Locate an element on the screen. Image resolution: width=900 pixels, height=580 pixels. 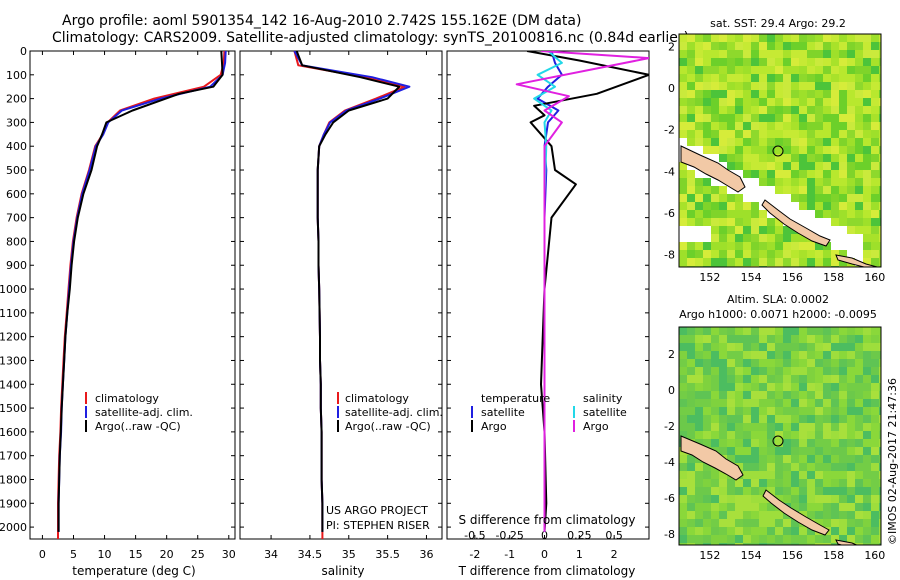
legend-S-argo: Argo is located at coordinates (596, 426).